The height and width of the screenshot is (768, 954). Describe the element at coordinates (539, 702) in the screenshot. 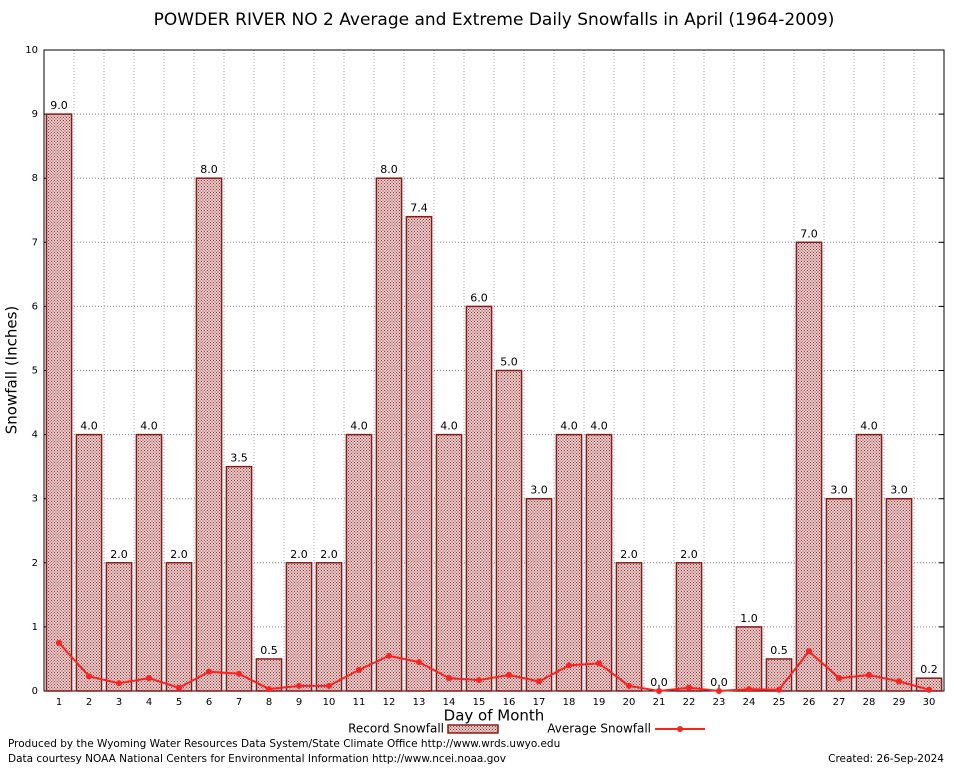

I see `x-tick-label: 17` at that location.